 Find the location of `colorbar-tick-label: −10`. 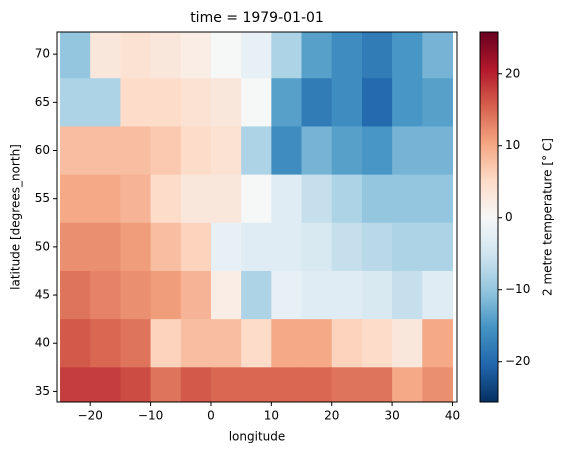

colorbar-tick-label: −10 is located at coordinates (517, 289).